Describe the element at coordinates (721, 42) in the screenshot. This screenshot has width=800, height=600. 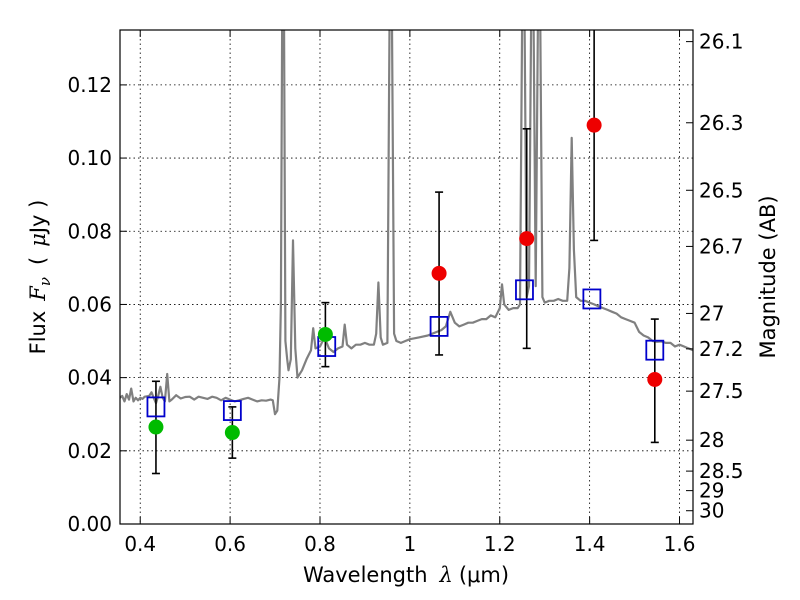
I see `y2-tick-label: 26.1` at that location.